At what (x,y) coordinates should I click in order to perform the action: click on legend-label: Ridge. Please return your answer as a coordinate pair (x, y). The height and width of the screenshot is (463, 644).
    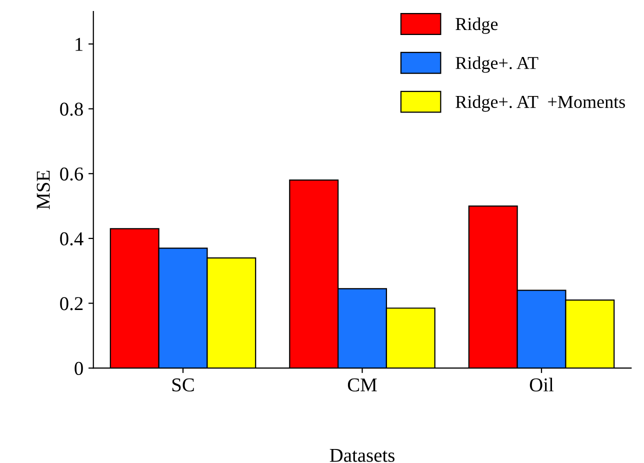
    Looking at the image, I should click on (477, 25).